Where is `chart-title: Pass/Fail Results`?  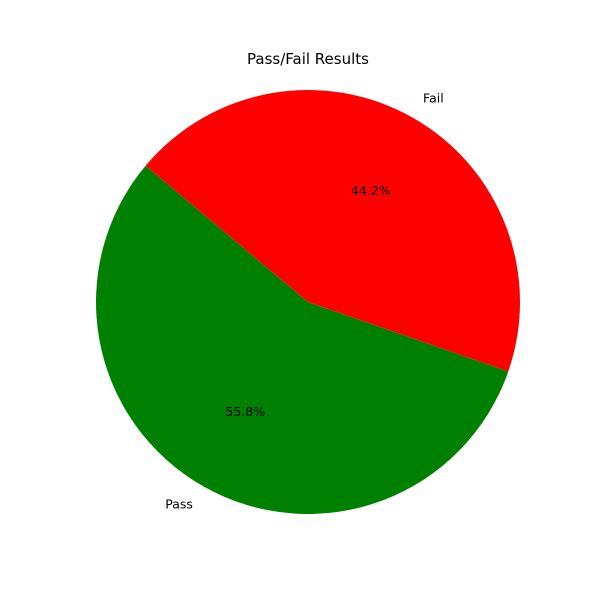 chart-title: Pass/Fail Results is located at coordinates (308, 59).